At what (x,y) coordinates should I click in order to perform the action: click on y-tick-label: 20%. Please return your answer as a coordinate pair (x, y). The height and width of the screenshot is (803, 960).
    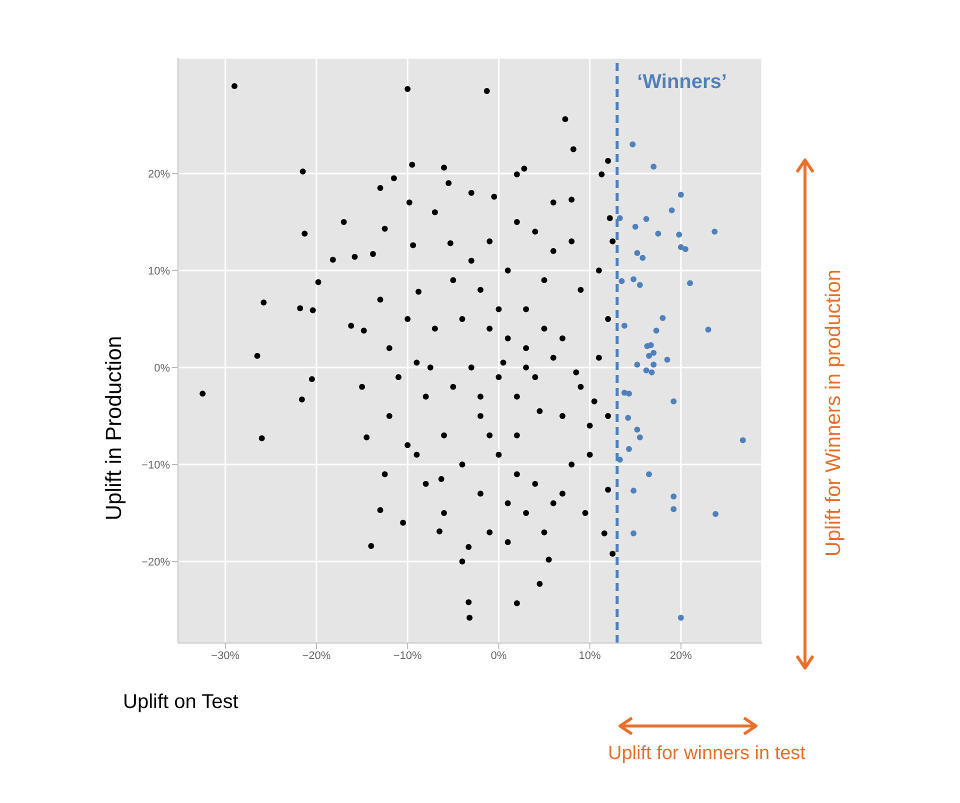
    Looking at the image, I should click on (159, 174).